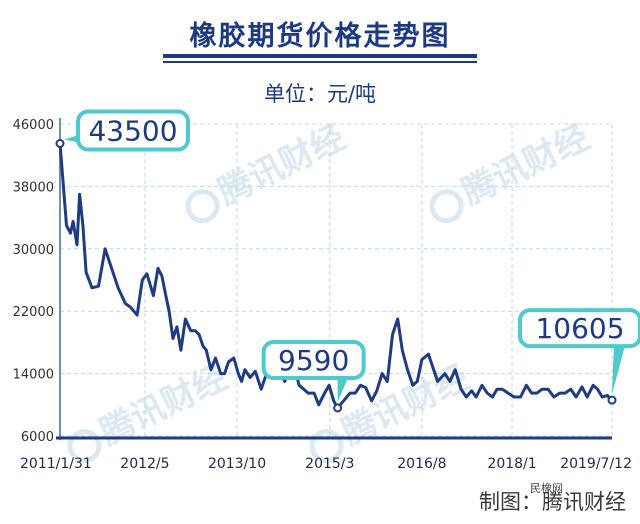  Describe the element at coordinates (511, 464) in the screenshot. I see `x-tick-label: 2018/1` at that location.